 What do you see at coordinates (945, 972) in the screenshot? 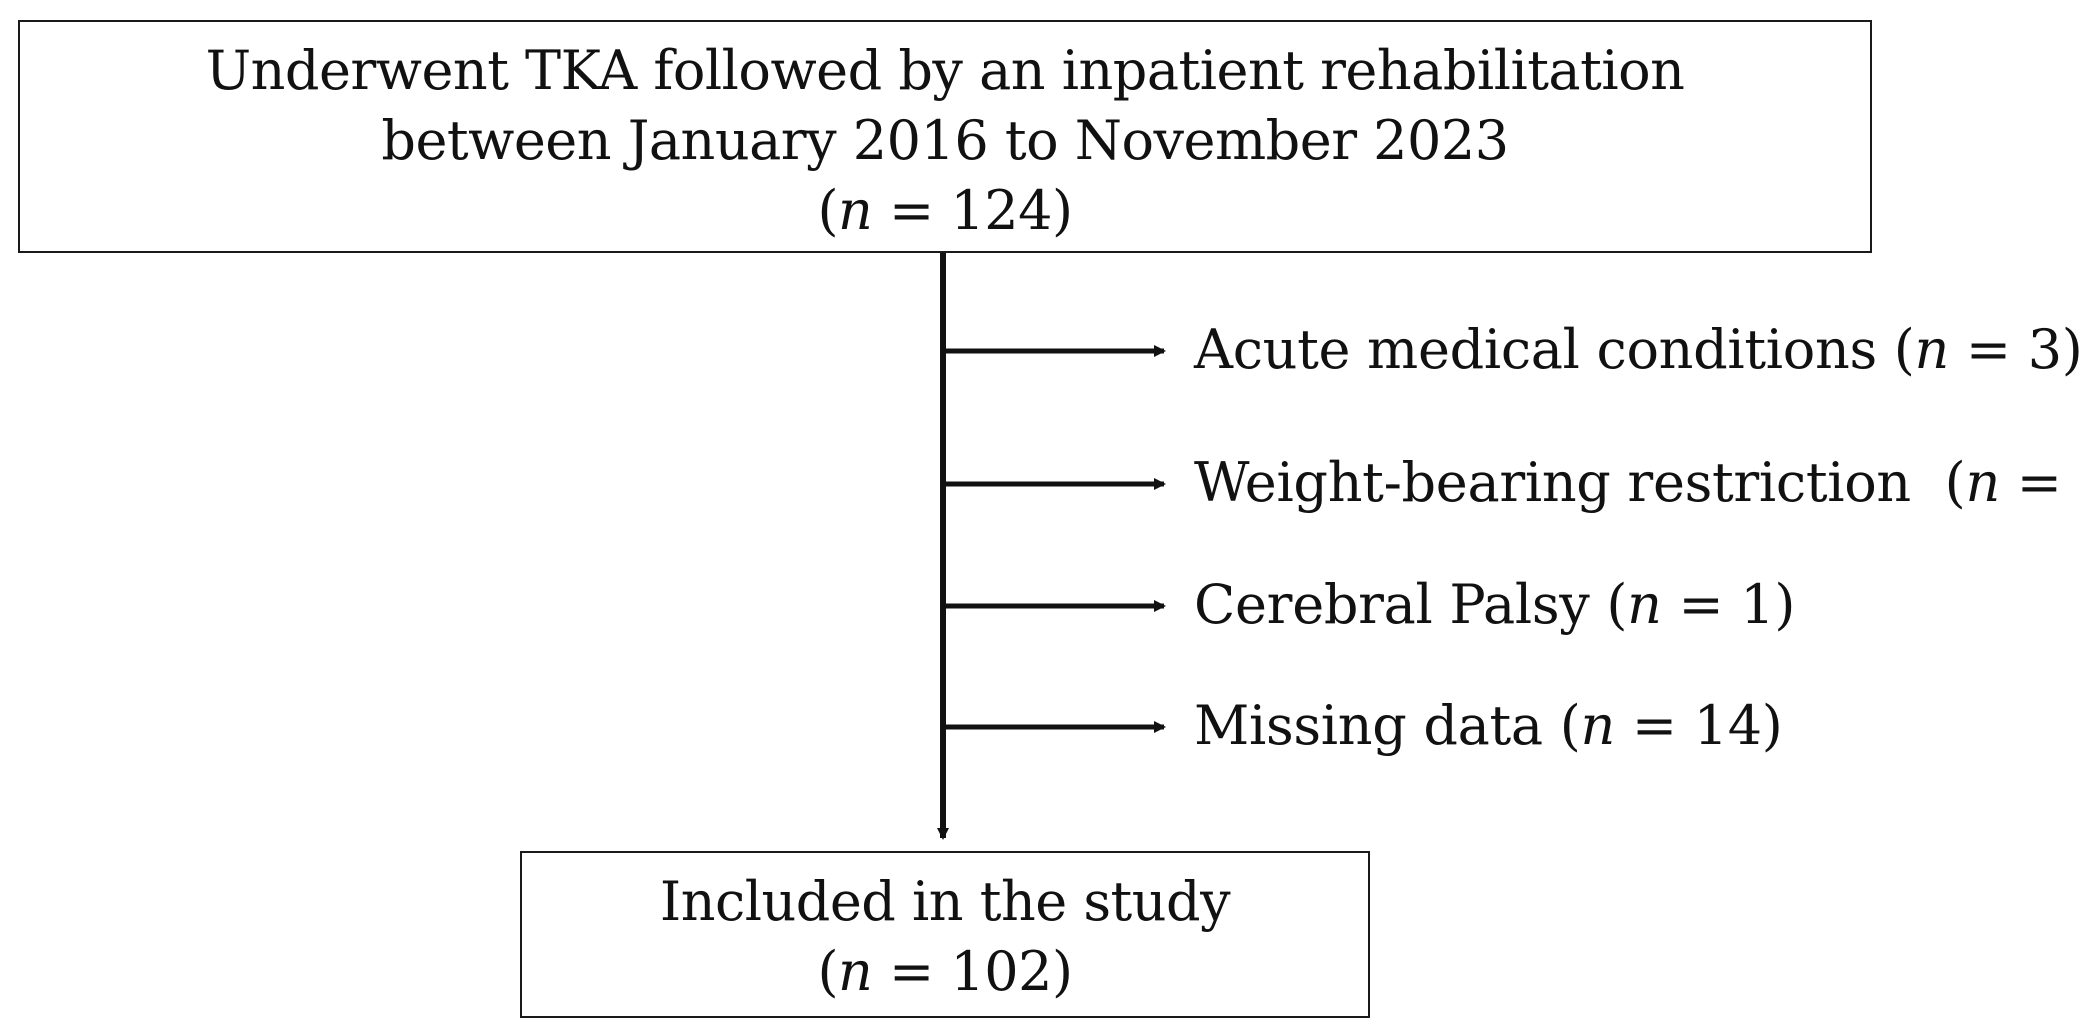
I see `included-count: (n = 102)` at bounding box center [945, 972].